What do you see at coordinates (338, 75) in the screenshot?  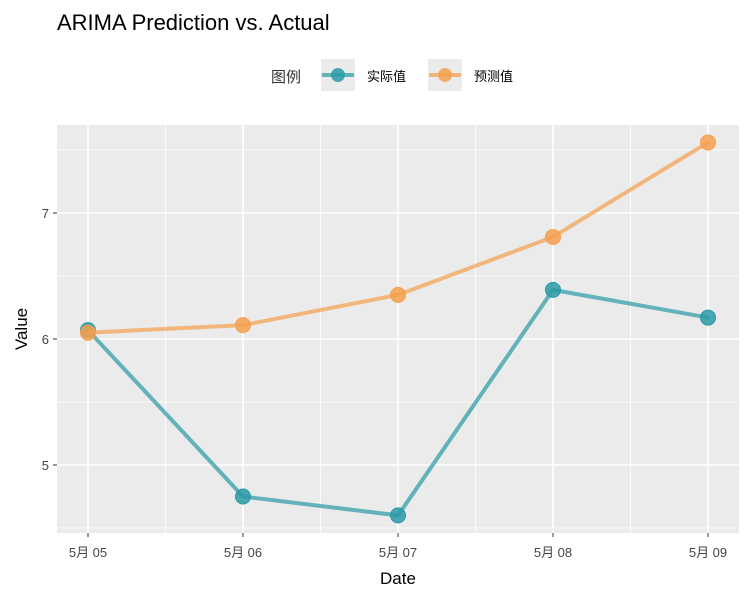 I see `legend-key-marker-actual` at bounding box center [338, 75].